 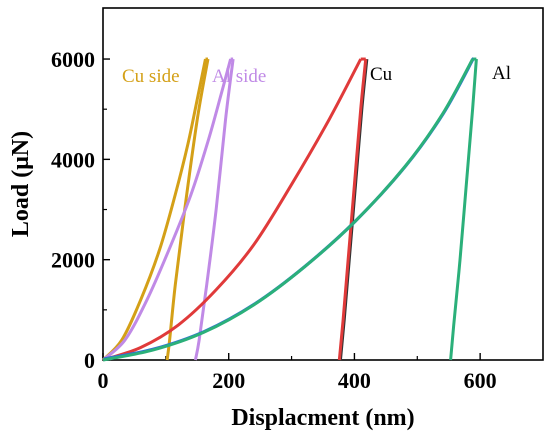 I want to click on y-tick-label: 4000, so click(x=73, y=159).